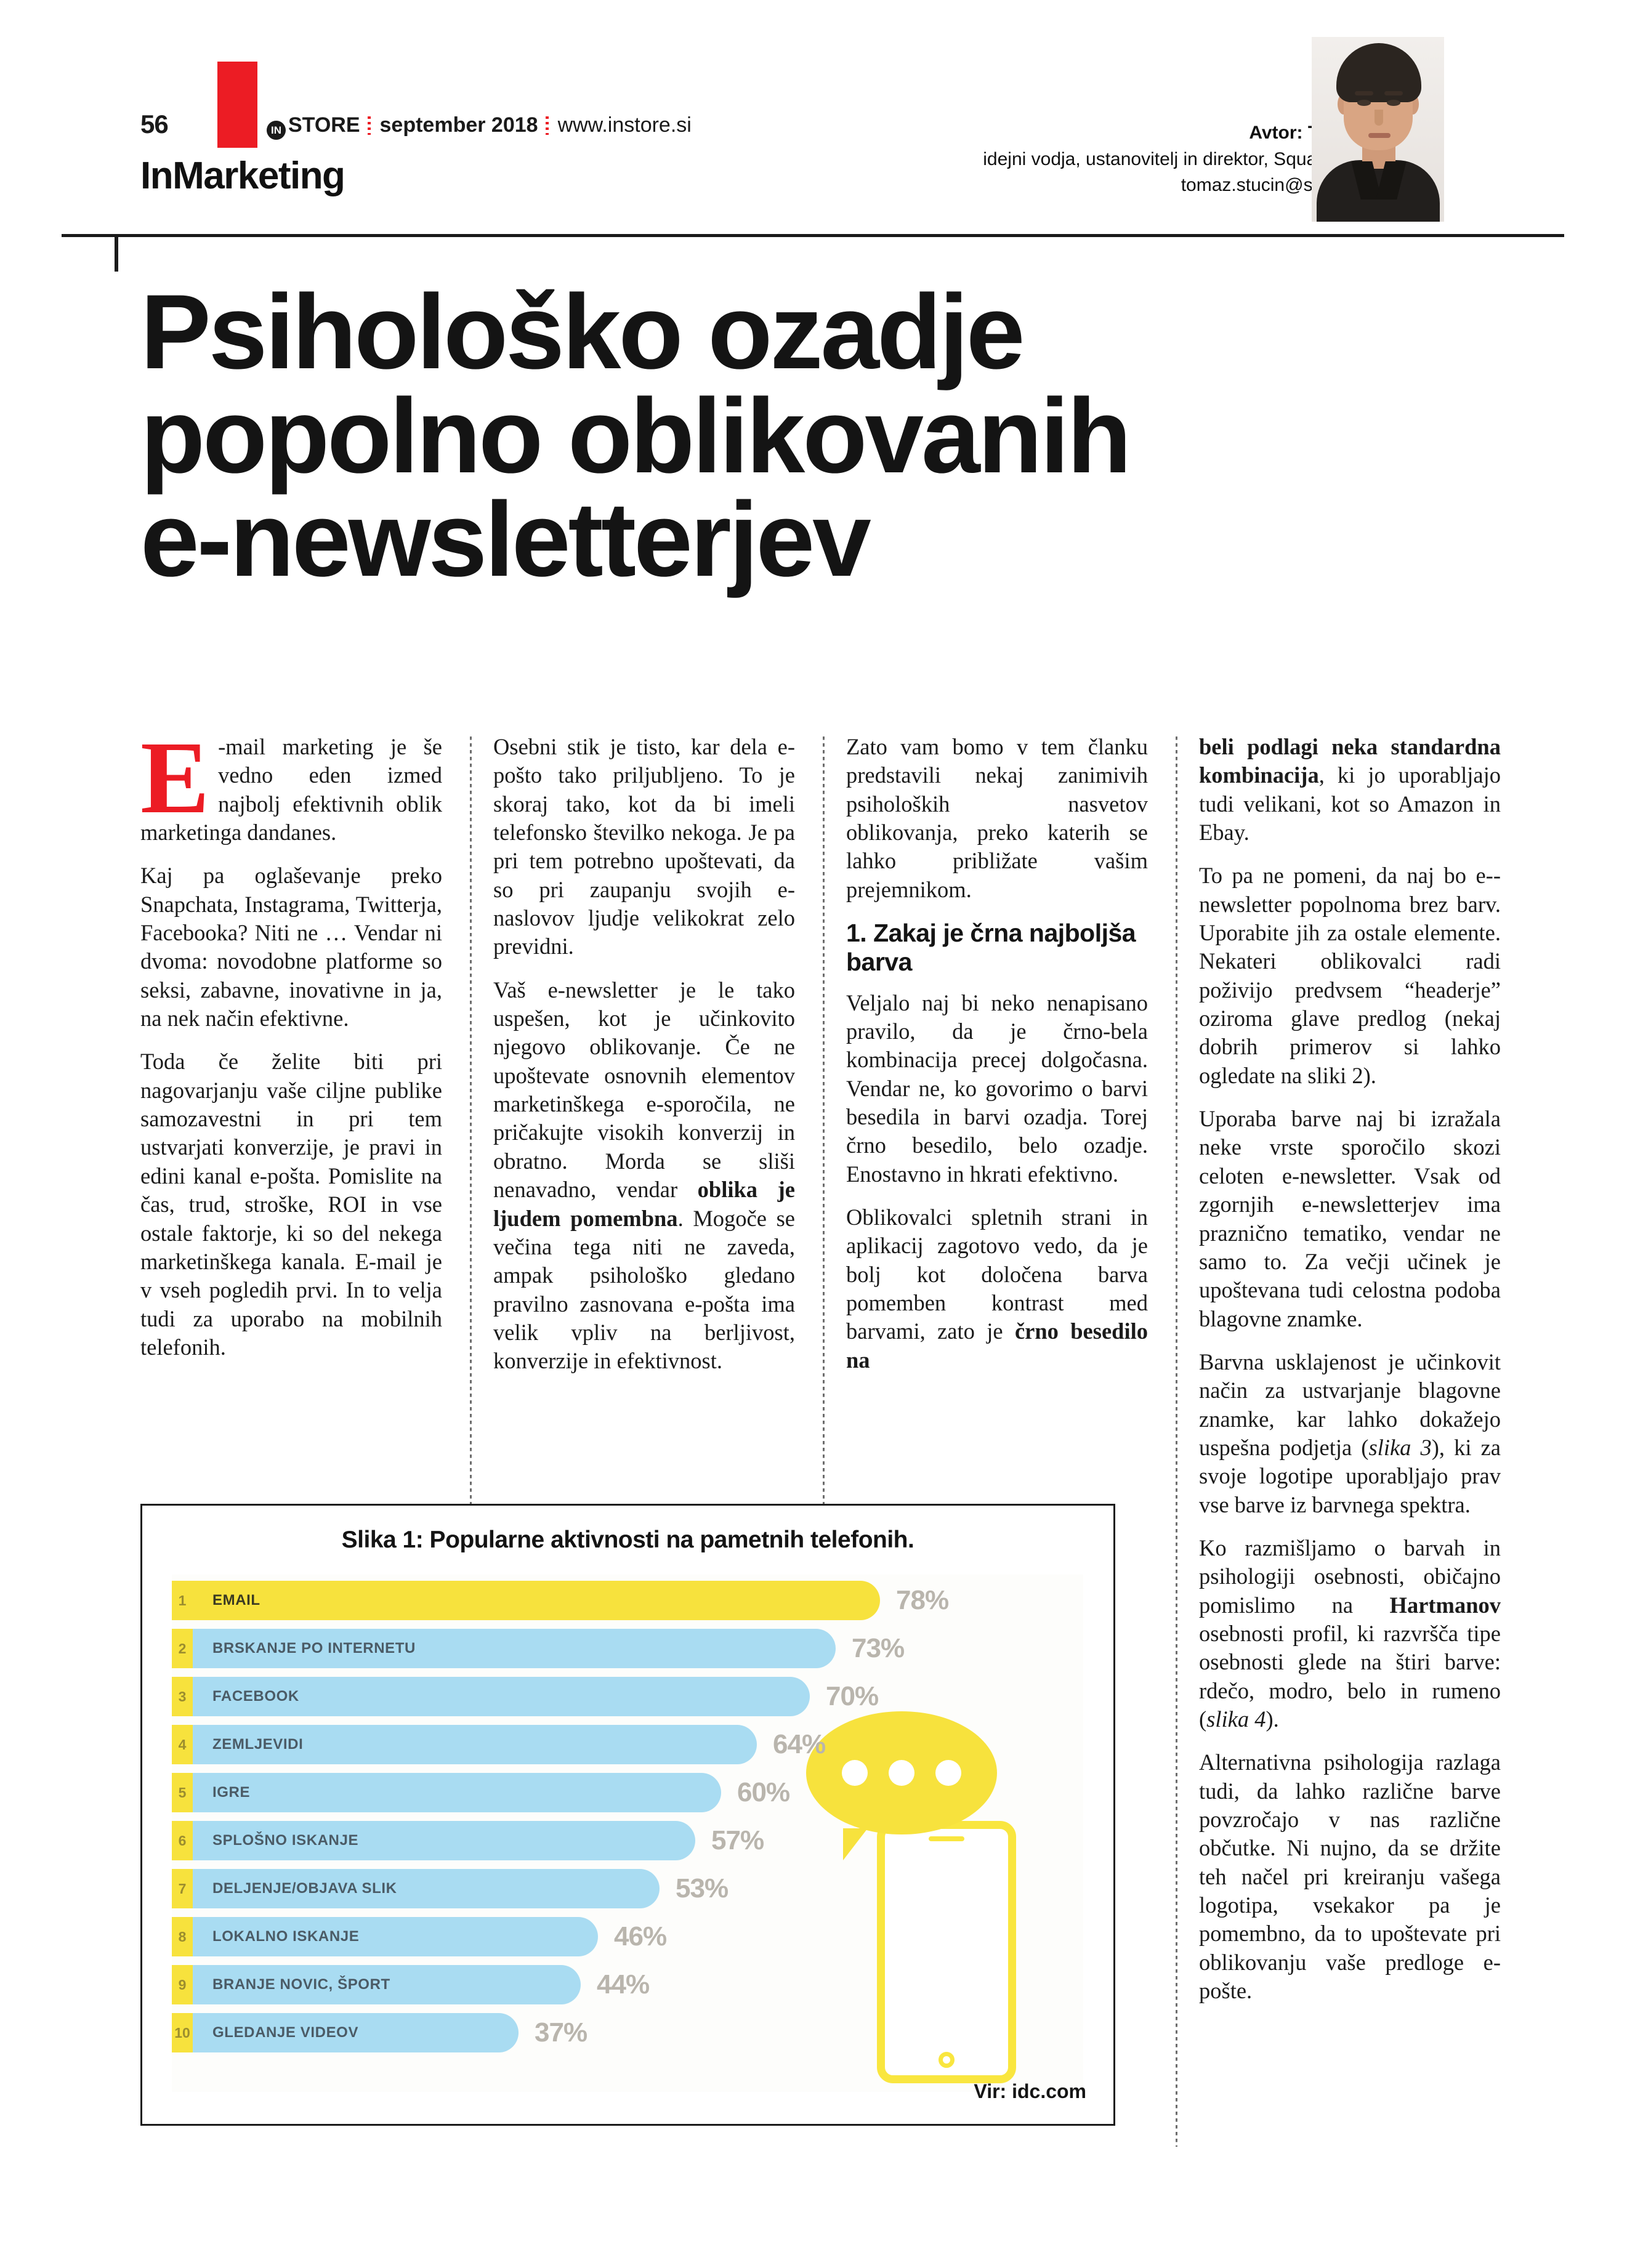 This screenshot has width=1635, height=2268. What do you see at coordinates (561, 2032) in the screenshot?
I see `bar-value-label: 37%` at bounding box center [561, 2032].